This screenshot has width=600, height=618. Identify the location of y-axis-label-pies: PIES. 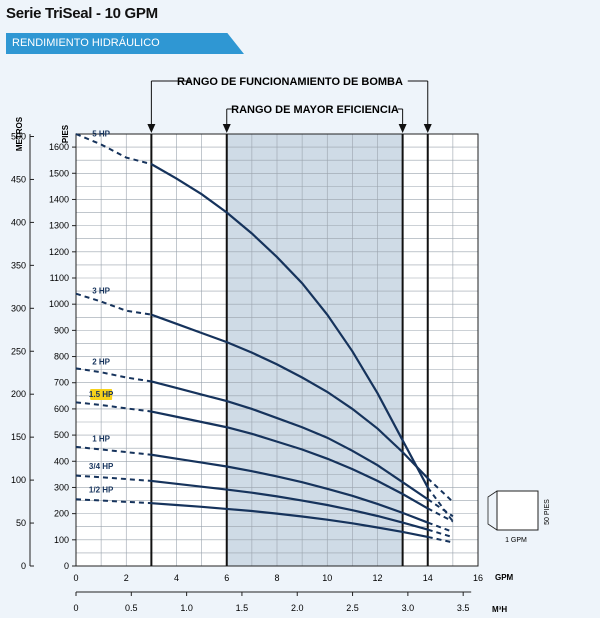
(65, 133).